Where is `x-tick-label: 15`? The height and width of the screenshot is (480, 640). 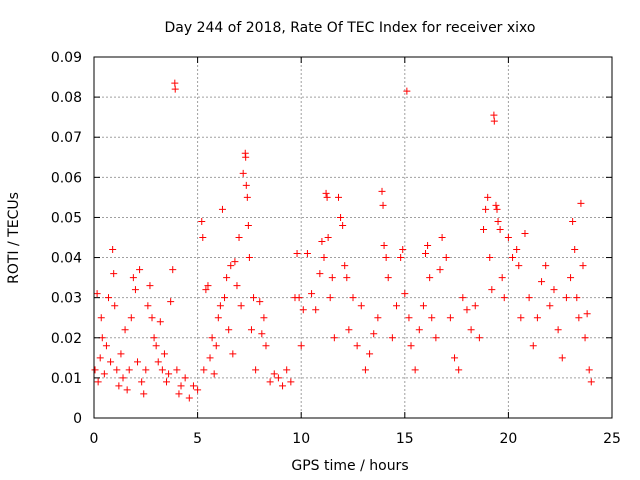
x-tick-label: 15 is located at coordinates (405, 439).